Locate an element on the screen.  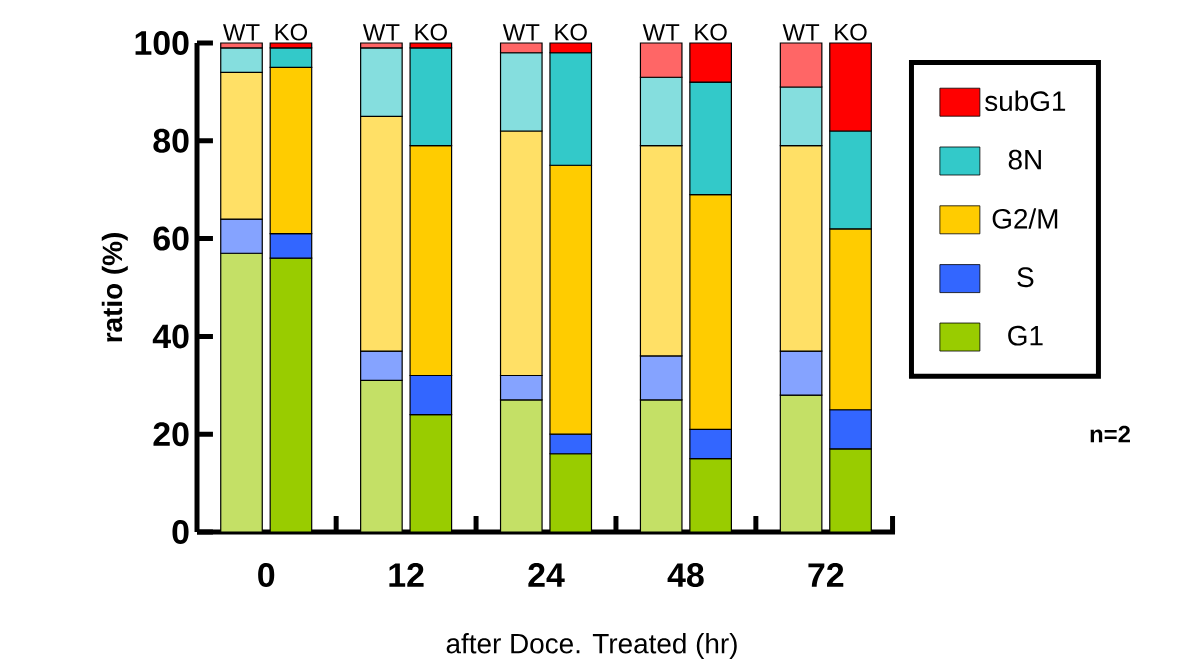
y-tick-label: 40 is located at coordinates (170, 336).